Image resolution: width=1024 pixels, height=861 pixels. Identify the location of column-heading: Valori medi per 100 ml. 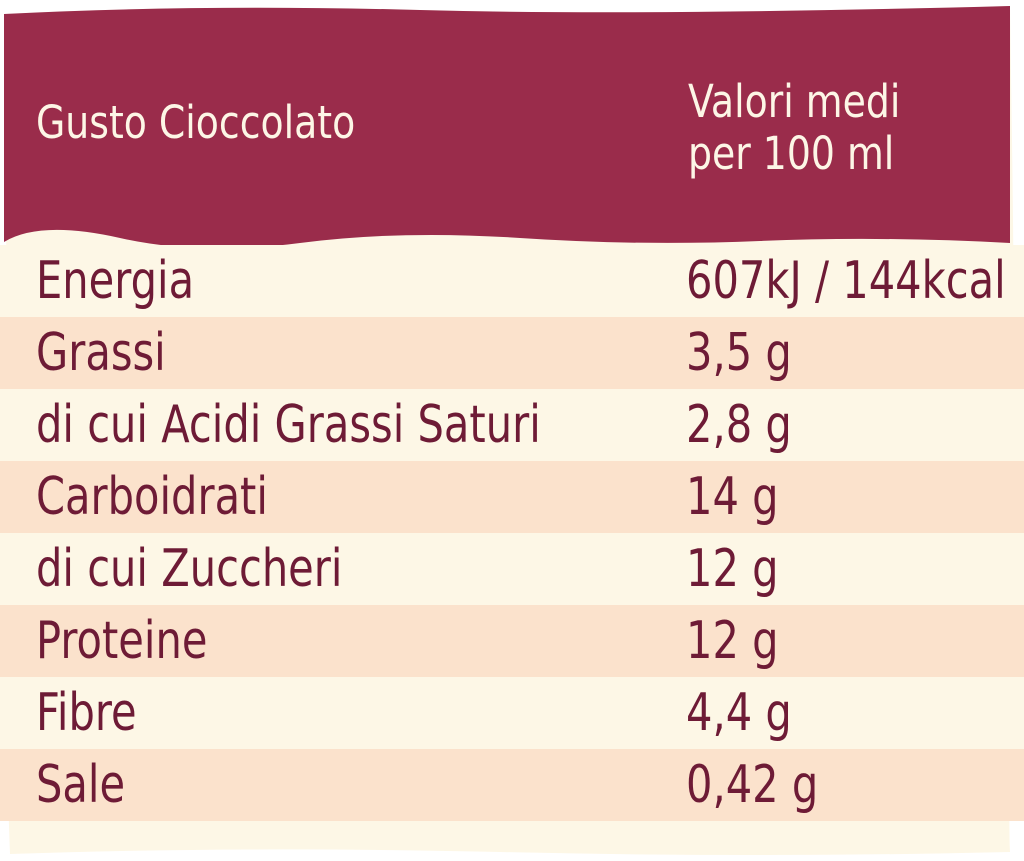
(794, 128).